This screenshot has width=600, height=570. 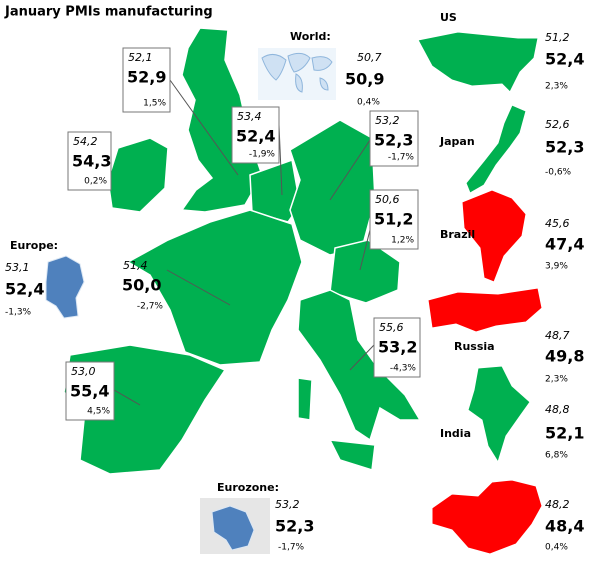 I want to click on region-label: World:, so click(x=310, y=36).